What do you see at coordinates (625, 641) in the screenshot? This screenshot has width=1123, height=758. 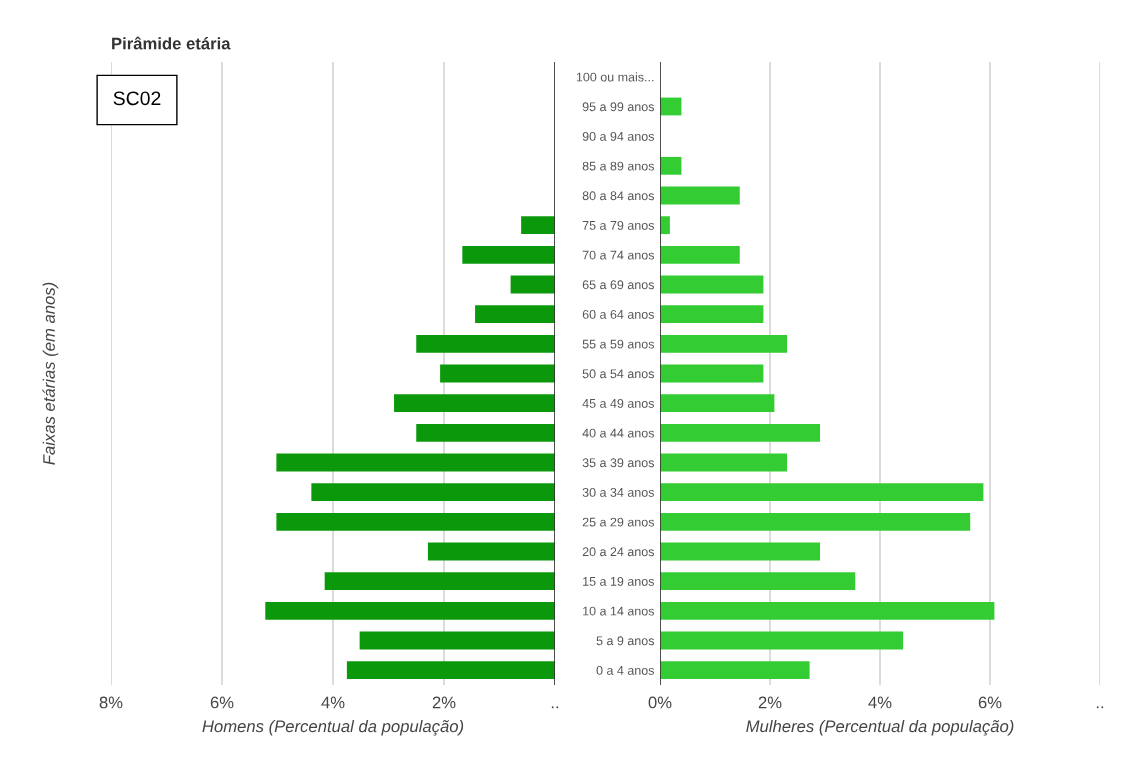 I see `y-tick-label: 5 a 9 anos` at bounding box center [625, 641].